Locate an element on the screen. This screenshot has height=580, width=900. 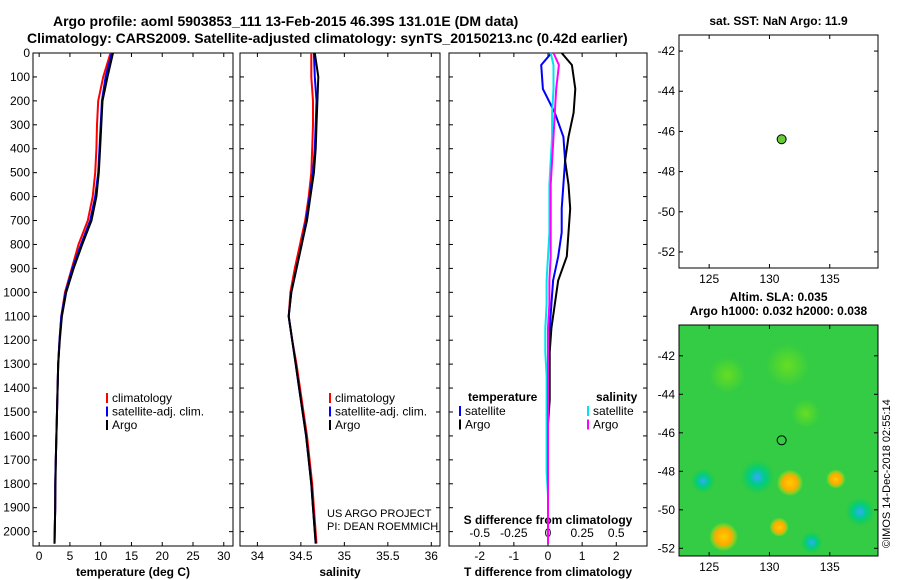
y-tick-label: 1000 is located at coordinates (16, 292).